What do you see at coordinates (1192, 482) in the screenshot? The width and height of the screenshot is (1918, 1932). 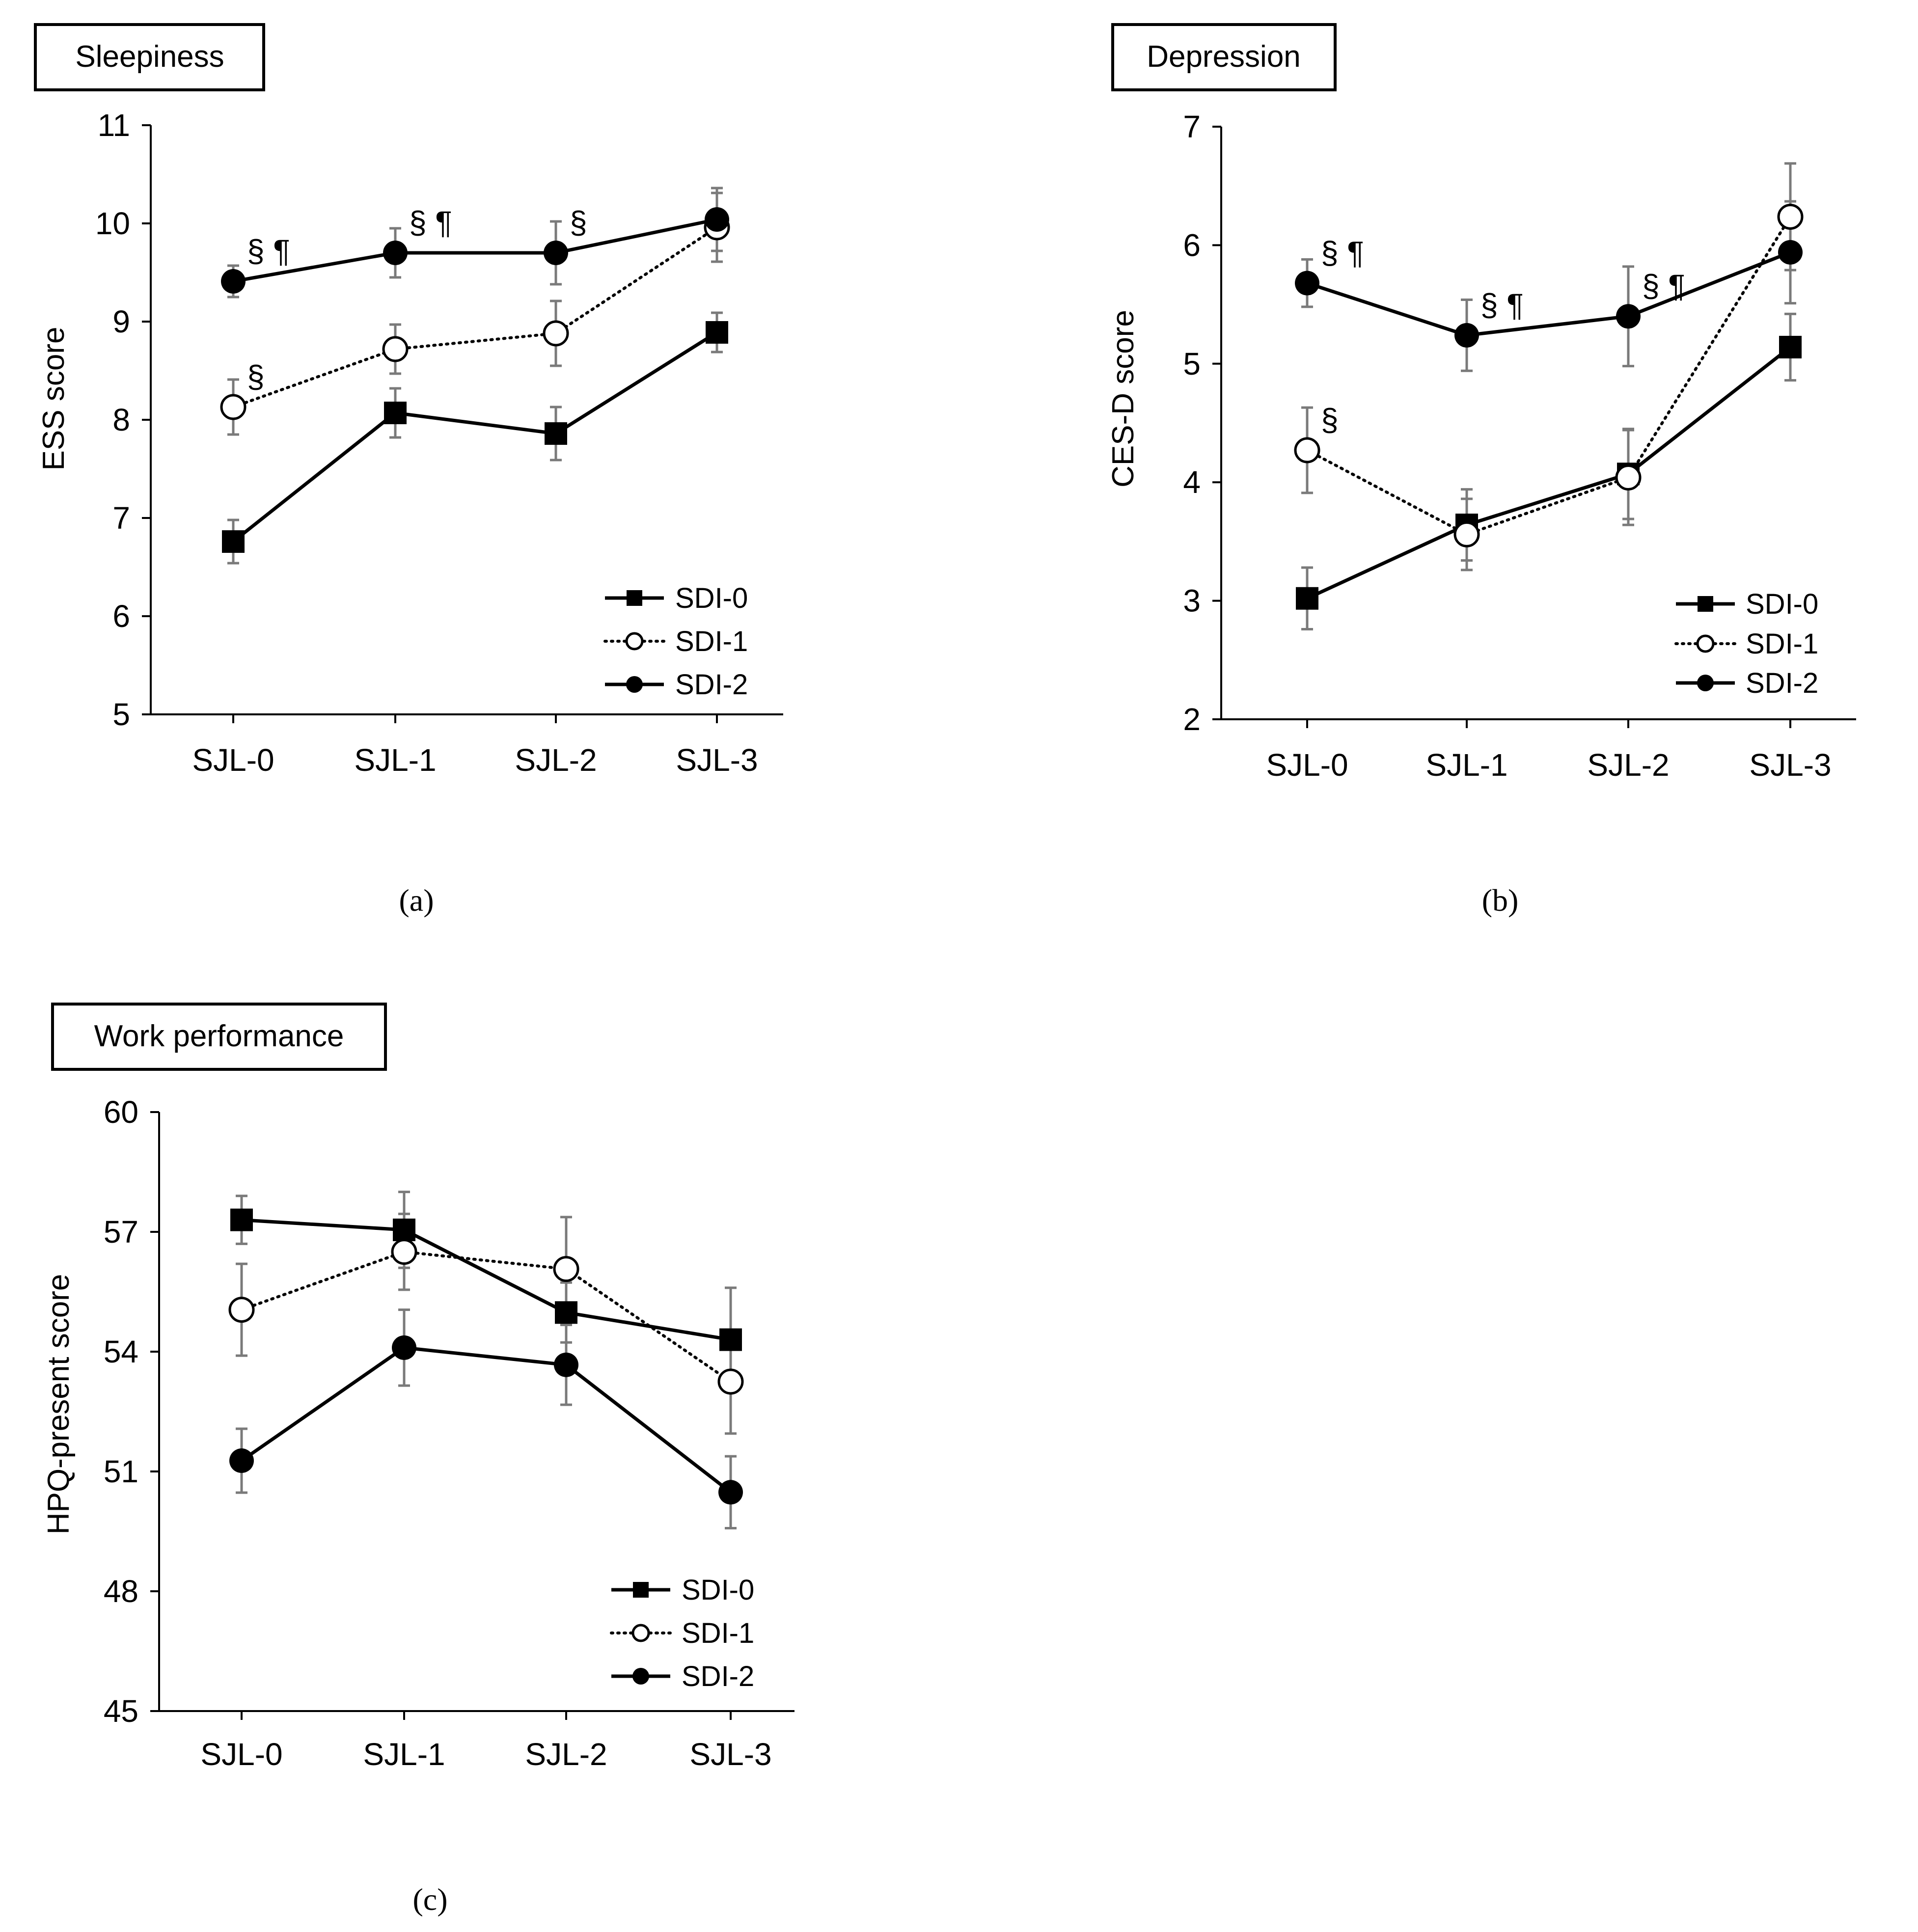 I see `y-tick-label: 4` at bounding box center [1192, 482].